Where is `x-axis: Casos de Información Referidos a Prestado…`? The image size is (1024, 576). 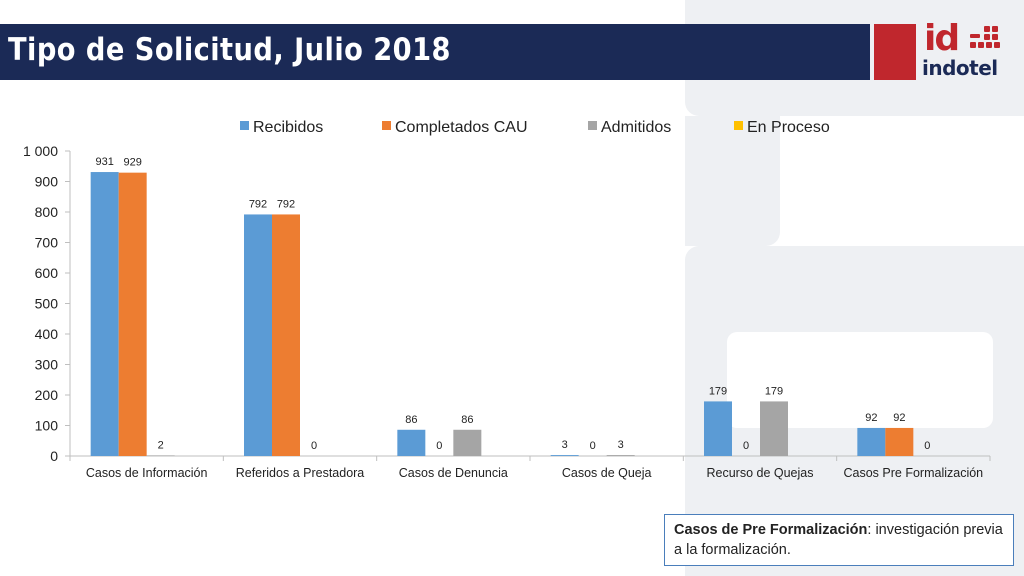
x-axis: Casos de Información Referidos a Prestado… is located at coordinates (530, 467).